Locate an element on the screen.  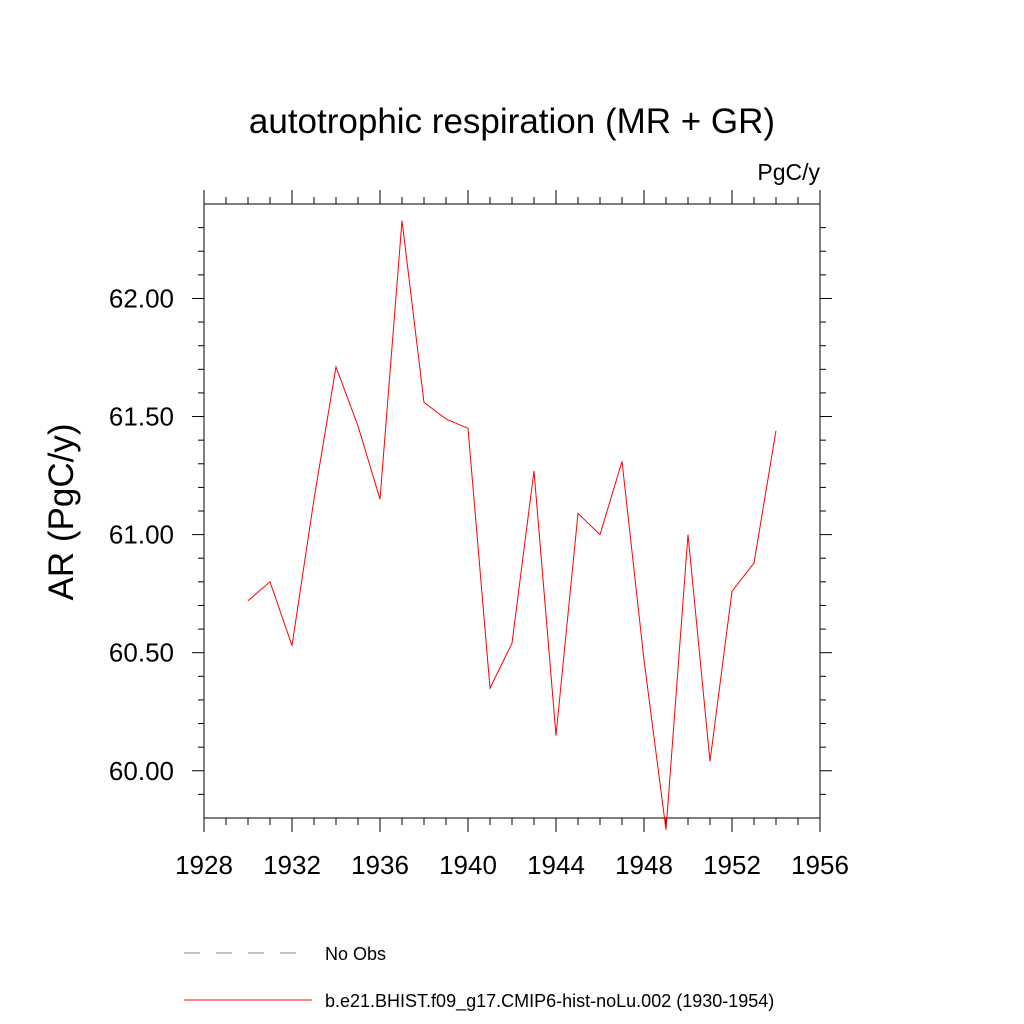
y-tick-label: 62.00 is located at coordinates (141, 298).